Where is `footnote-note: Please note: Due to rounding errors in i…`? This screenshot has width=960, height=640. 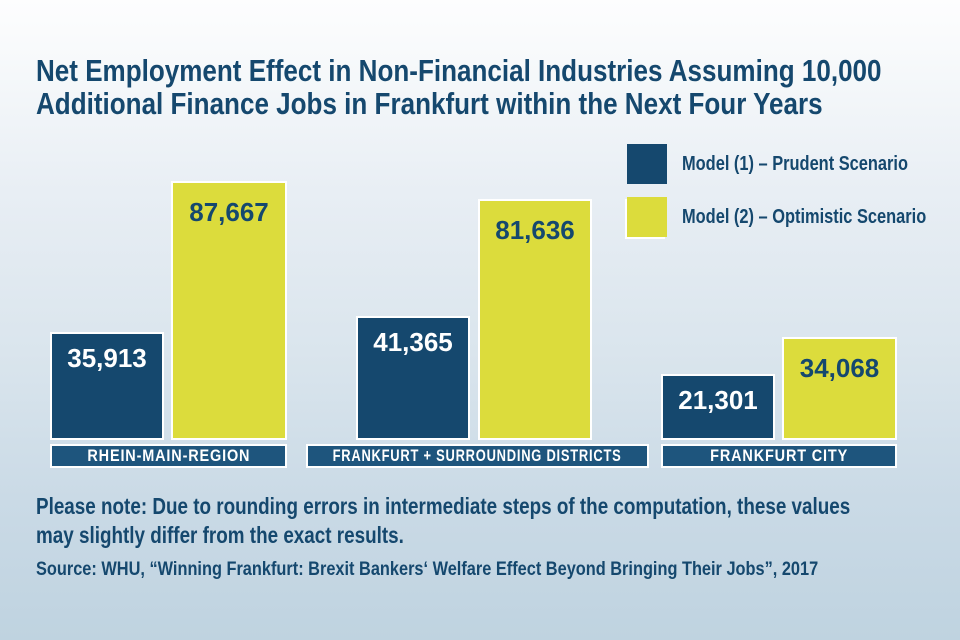
footnote-note: Please note: Due to rounding errors in i… is located at coordinates (498, 521).